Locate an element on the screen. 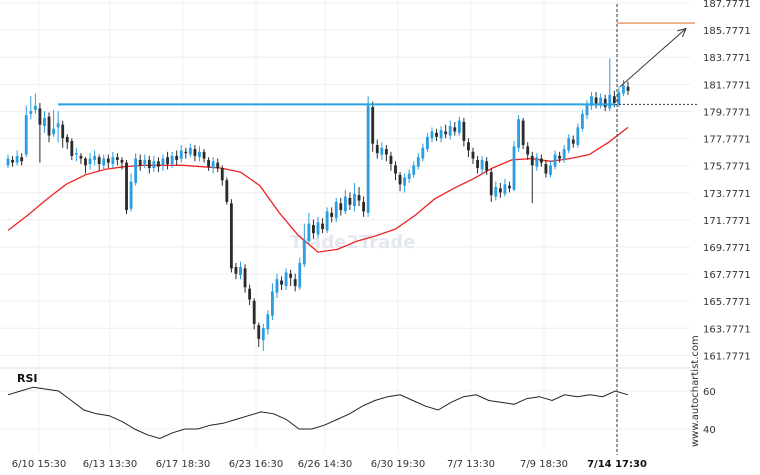  time-tick-label: 6/23 16:30 is located at coordinates (256, 464).